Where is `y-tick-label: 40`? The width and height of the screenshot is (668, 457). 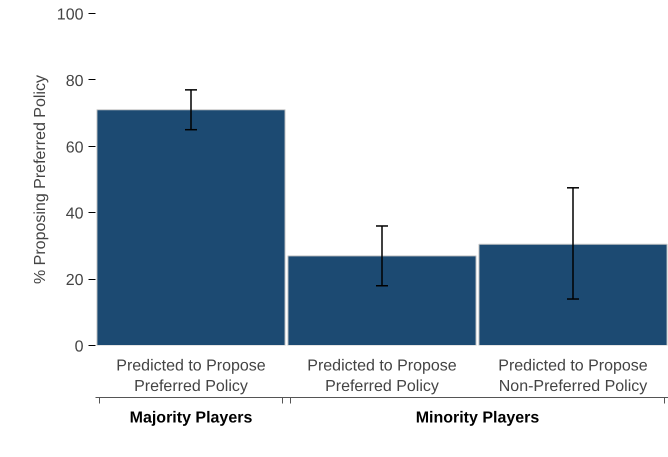
y-tick-label: 40 is located at coordinates (75, 214).